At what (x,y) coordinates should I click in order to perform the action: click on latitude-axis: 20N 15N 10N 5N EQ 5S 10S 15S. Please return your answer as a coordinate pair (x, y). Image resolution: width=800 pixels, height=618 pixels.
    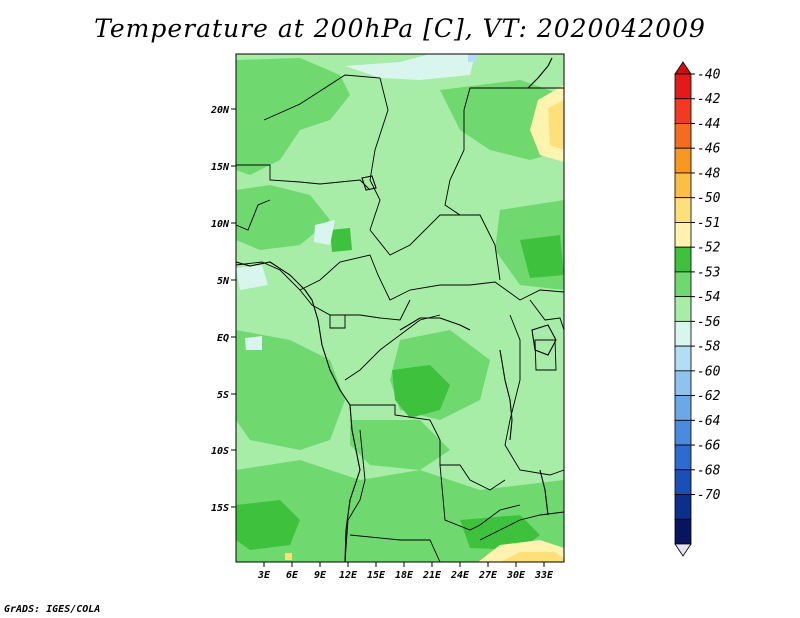
    Looking at the image, I should click on (223, 309).